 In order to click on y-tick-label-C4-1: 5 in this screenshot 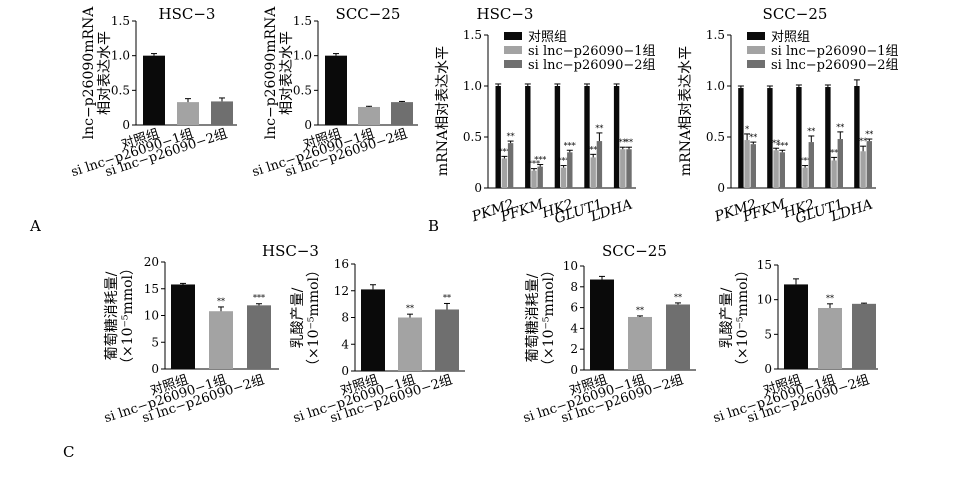, I will do `click(768, 334)`.